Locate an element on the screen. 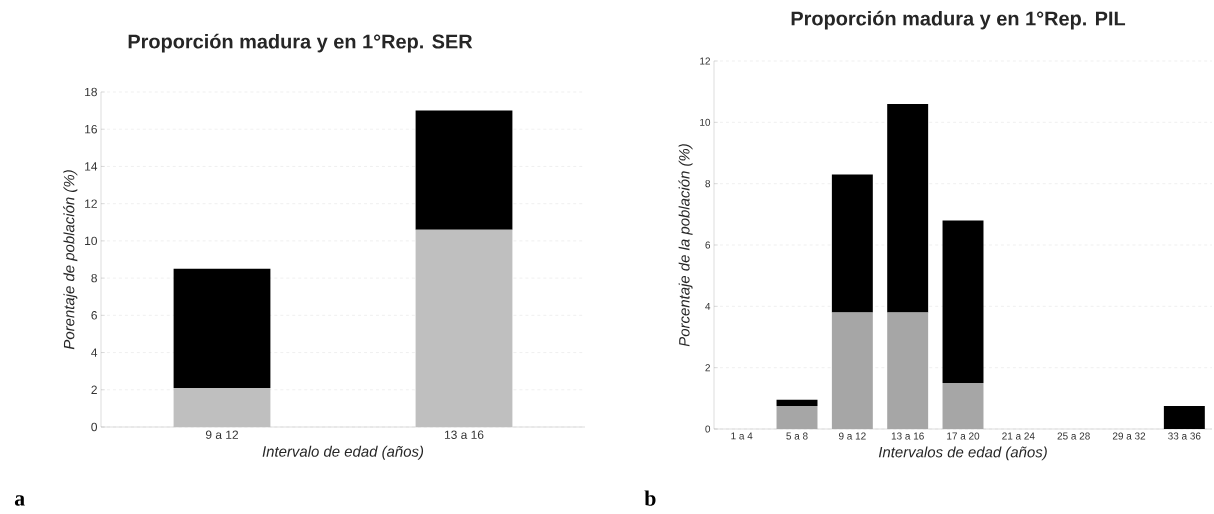  x-tick-label: 33 a 36 is located at coordinates (1184, 436).